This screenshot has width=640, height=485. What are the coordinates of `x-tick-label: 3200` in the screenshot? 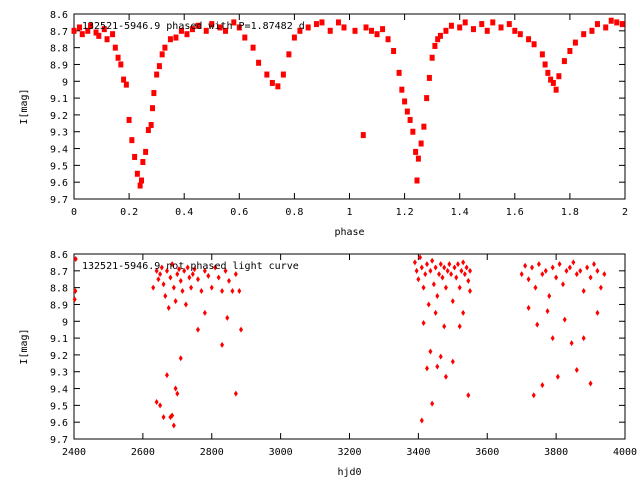 It's located at (349, 452).